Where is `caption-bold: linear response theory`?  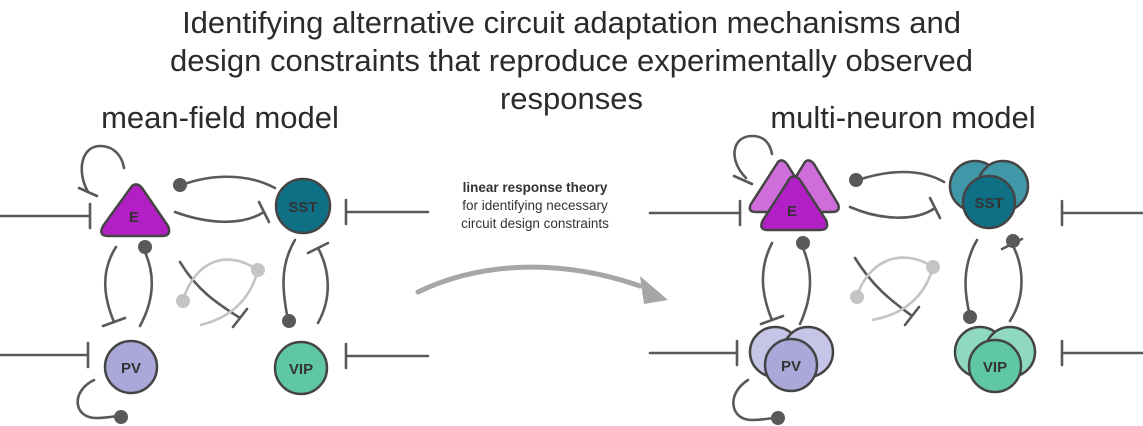 caption-bold: linear response theory is located at coordinates (535, 187).